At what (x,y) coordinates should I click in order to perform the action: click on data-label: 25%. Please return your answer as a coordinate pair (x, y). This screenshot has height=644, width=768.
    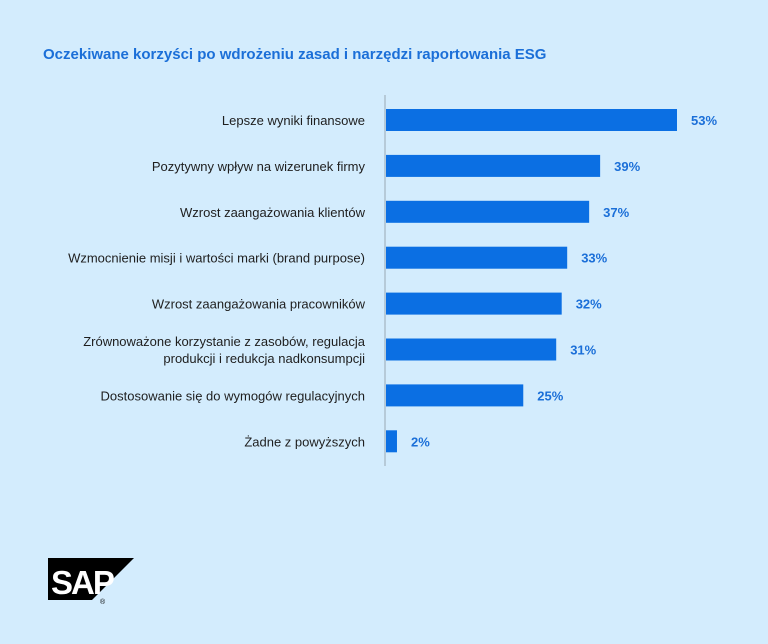
    Looking at the image, I should click on (550, 395).